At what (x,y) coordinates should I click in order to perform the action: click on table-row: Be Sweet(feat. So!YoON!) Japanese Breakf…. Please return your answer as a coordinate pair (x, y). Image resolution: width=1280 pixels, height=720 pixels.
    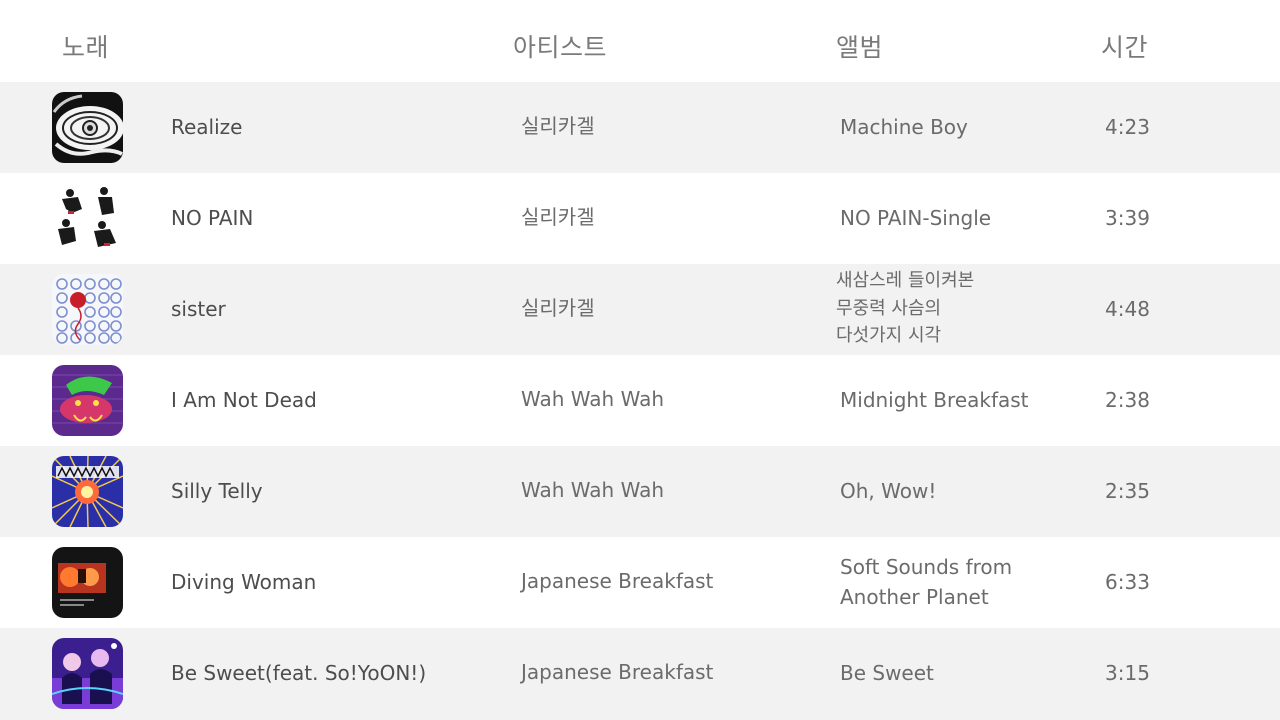
    Looking at the image, I should click on (640, 674).